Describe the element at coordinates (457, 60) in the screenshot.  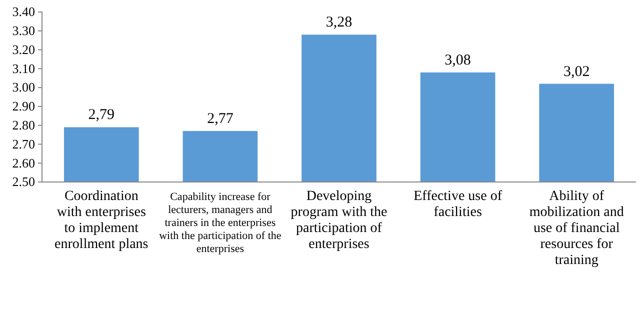
I see `data-label: 3,08` at that location.